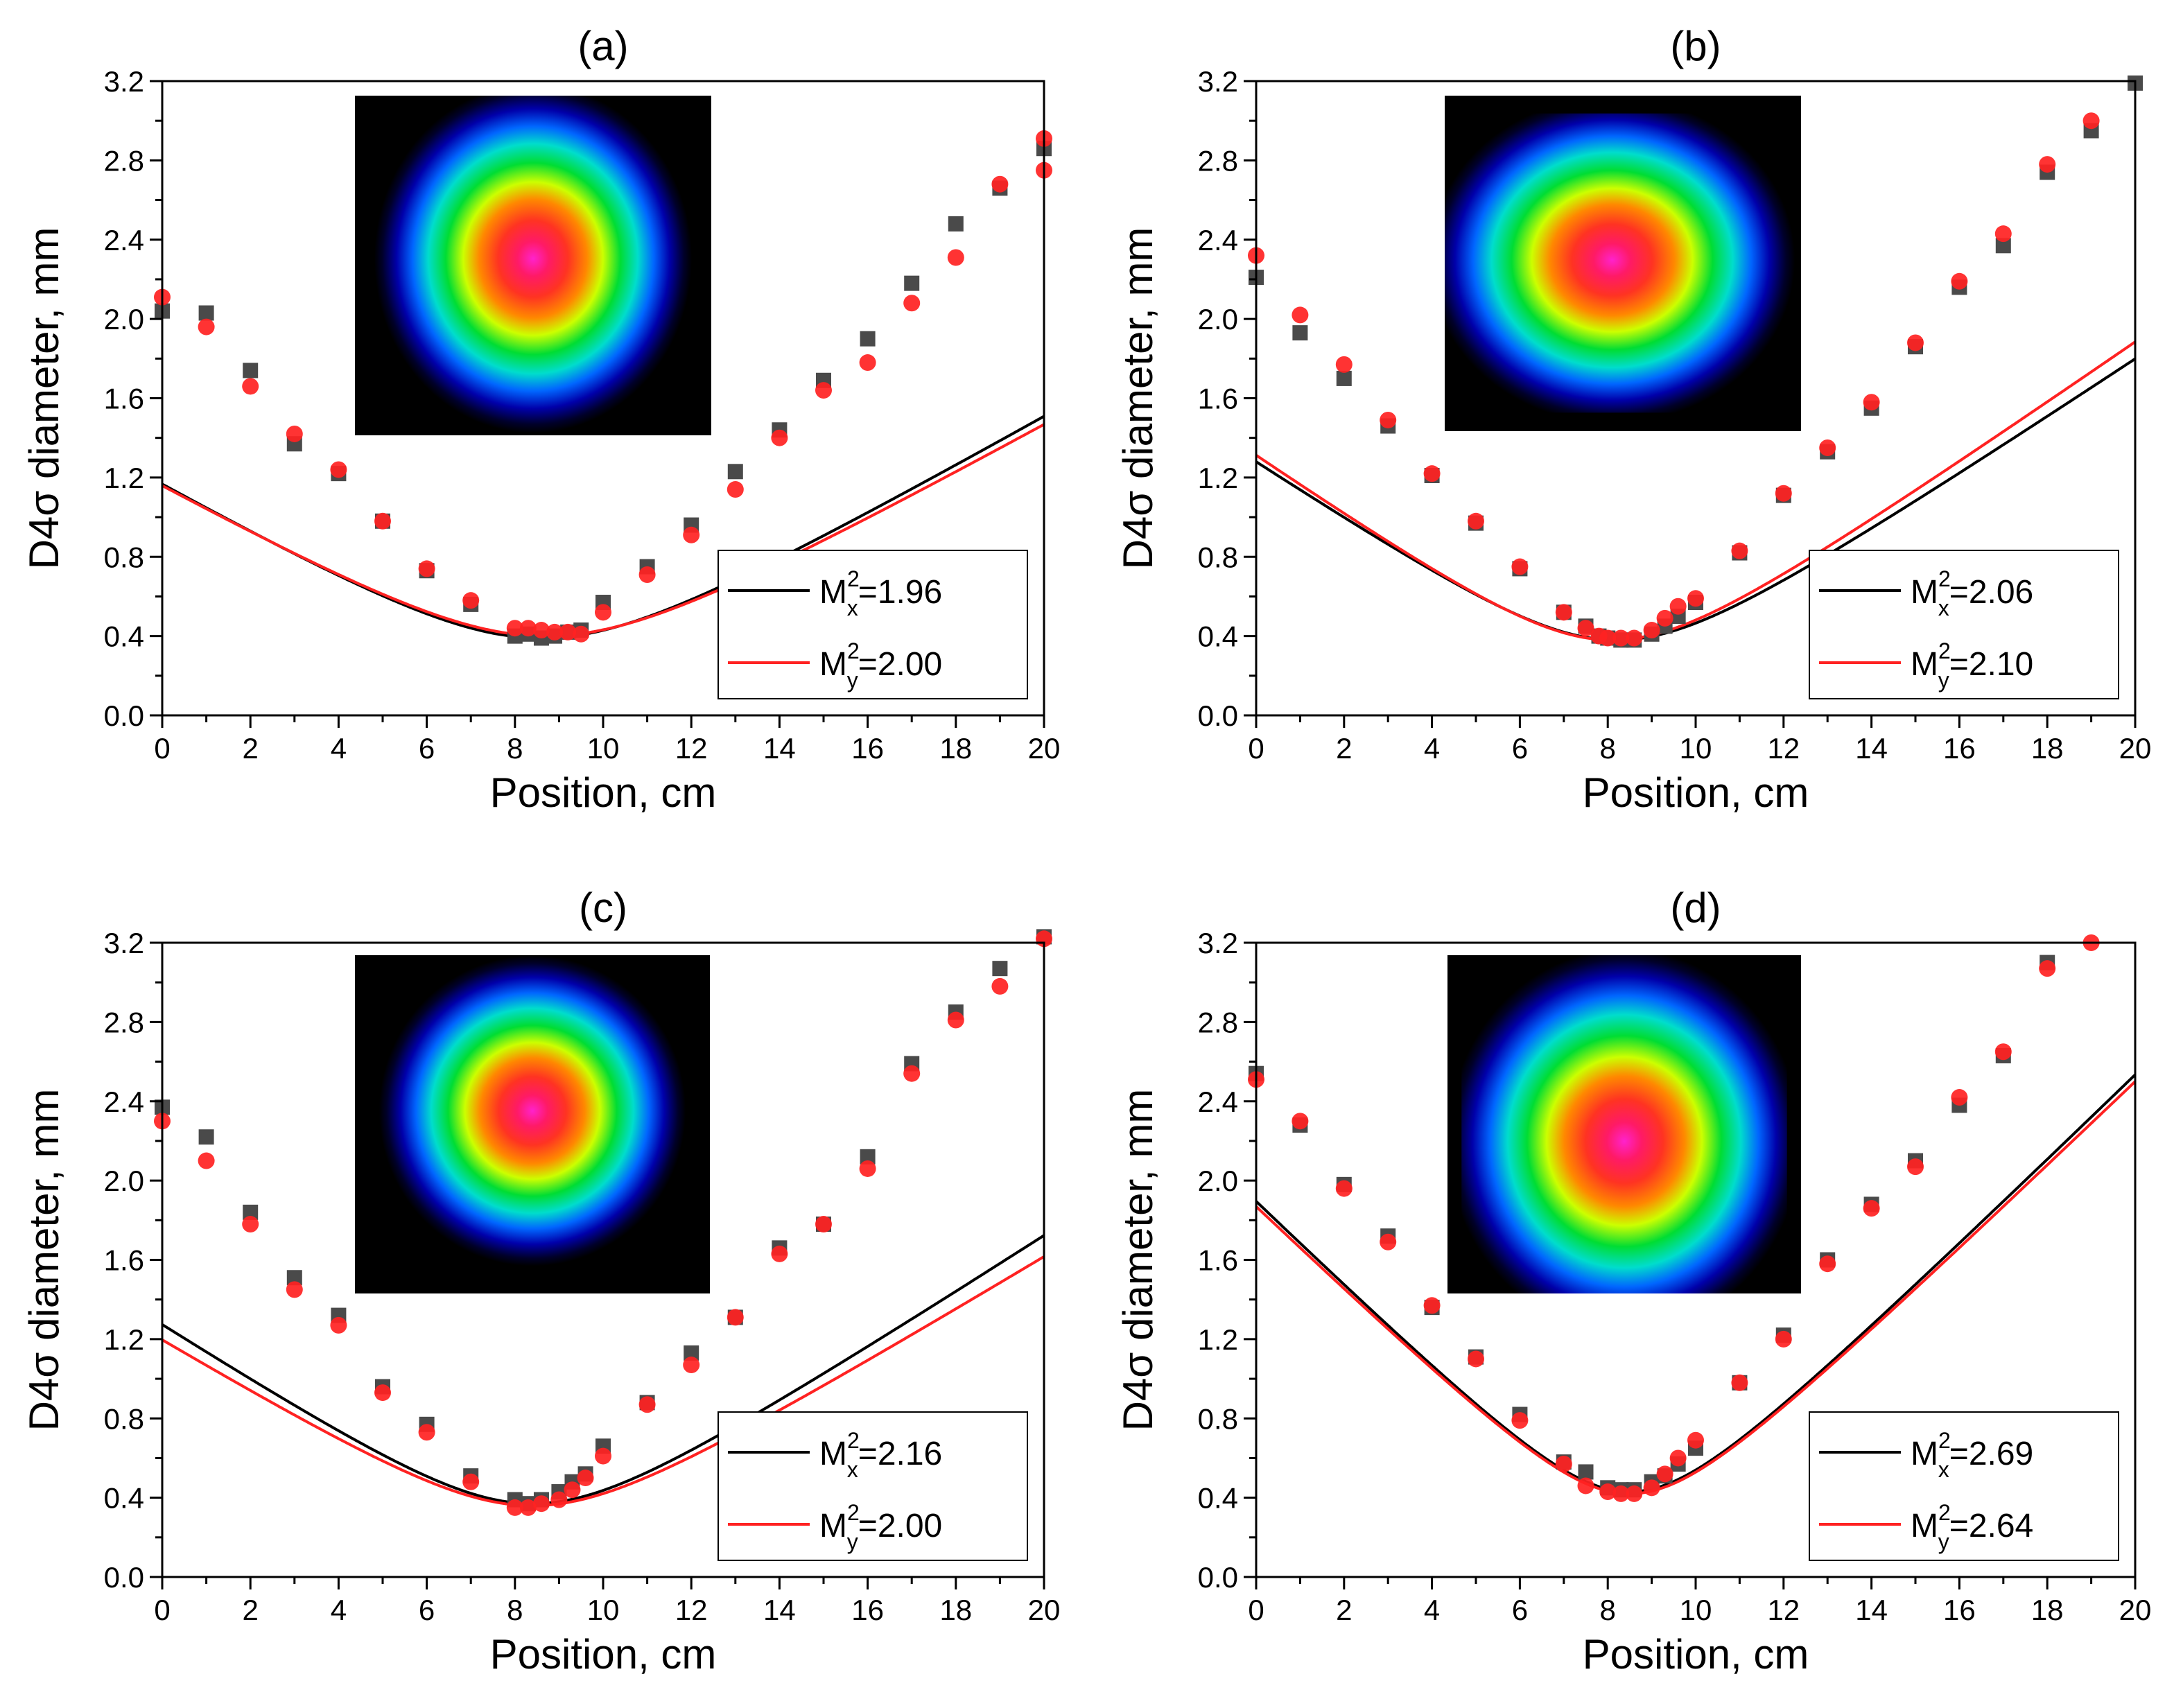 This screenshot has height=1708, width=2174. I want to click on legend-label: M2 y=2.10, so click(1972, 665).